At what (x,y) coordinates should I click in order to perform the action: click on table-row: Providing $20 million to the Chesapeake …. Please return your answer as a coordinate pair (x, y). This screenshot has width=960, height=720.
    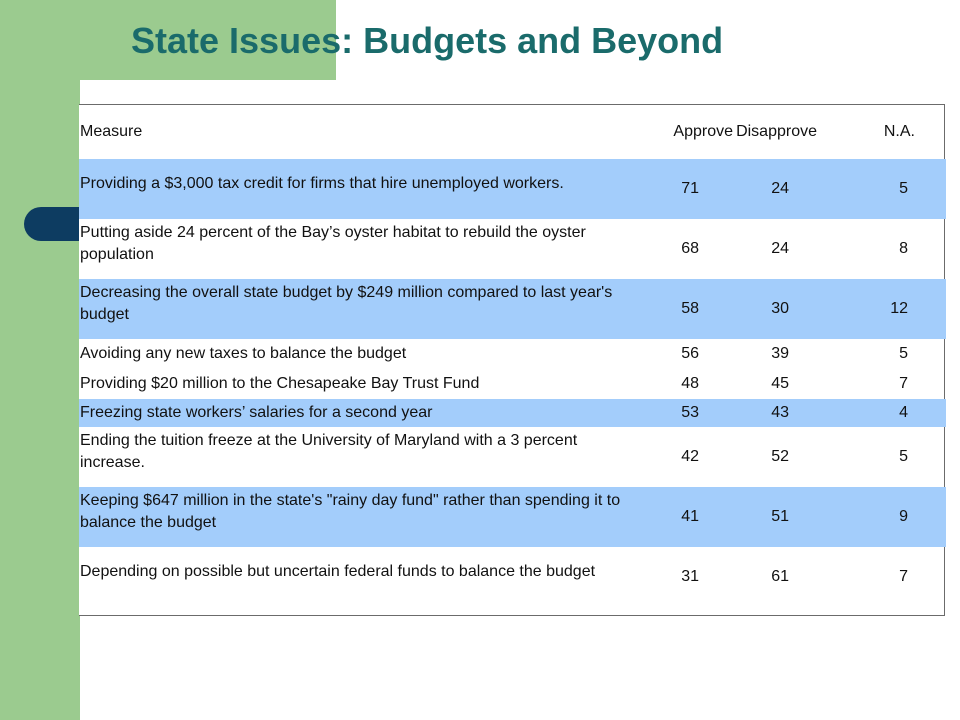
    Looking at the image, I should click on (512, 384).